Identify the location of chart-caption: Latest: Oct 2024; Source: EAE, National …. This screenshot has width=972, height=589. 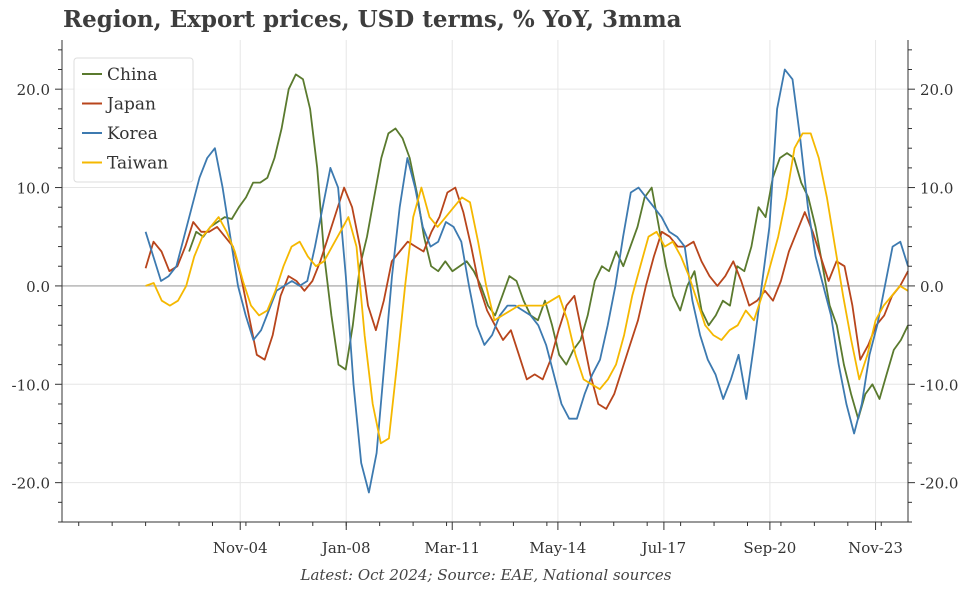
(486, 575).